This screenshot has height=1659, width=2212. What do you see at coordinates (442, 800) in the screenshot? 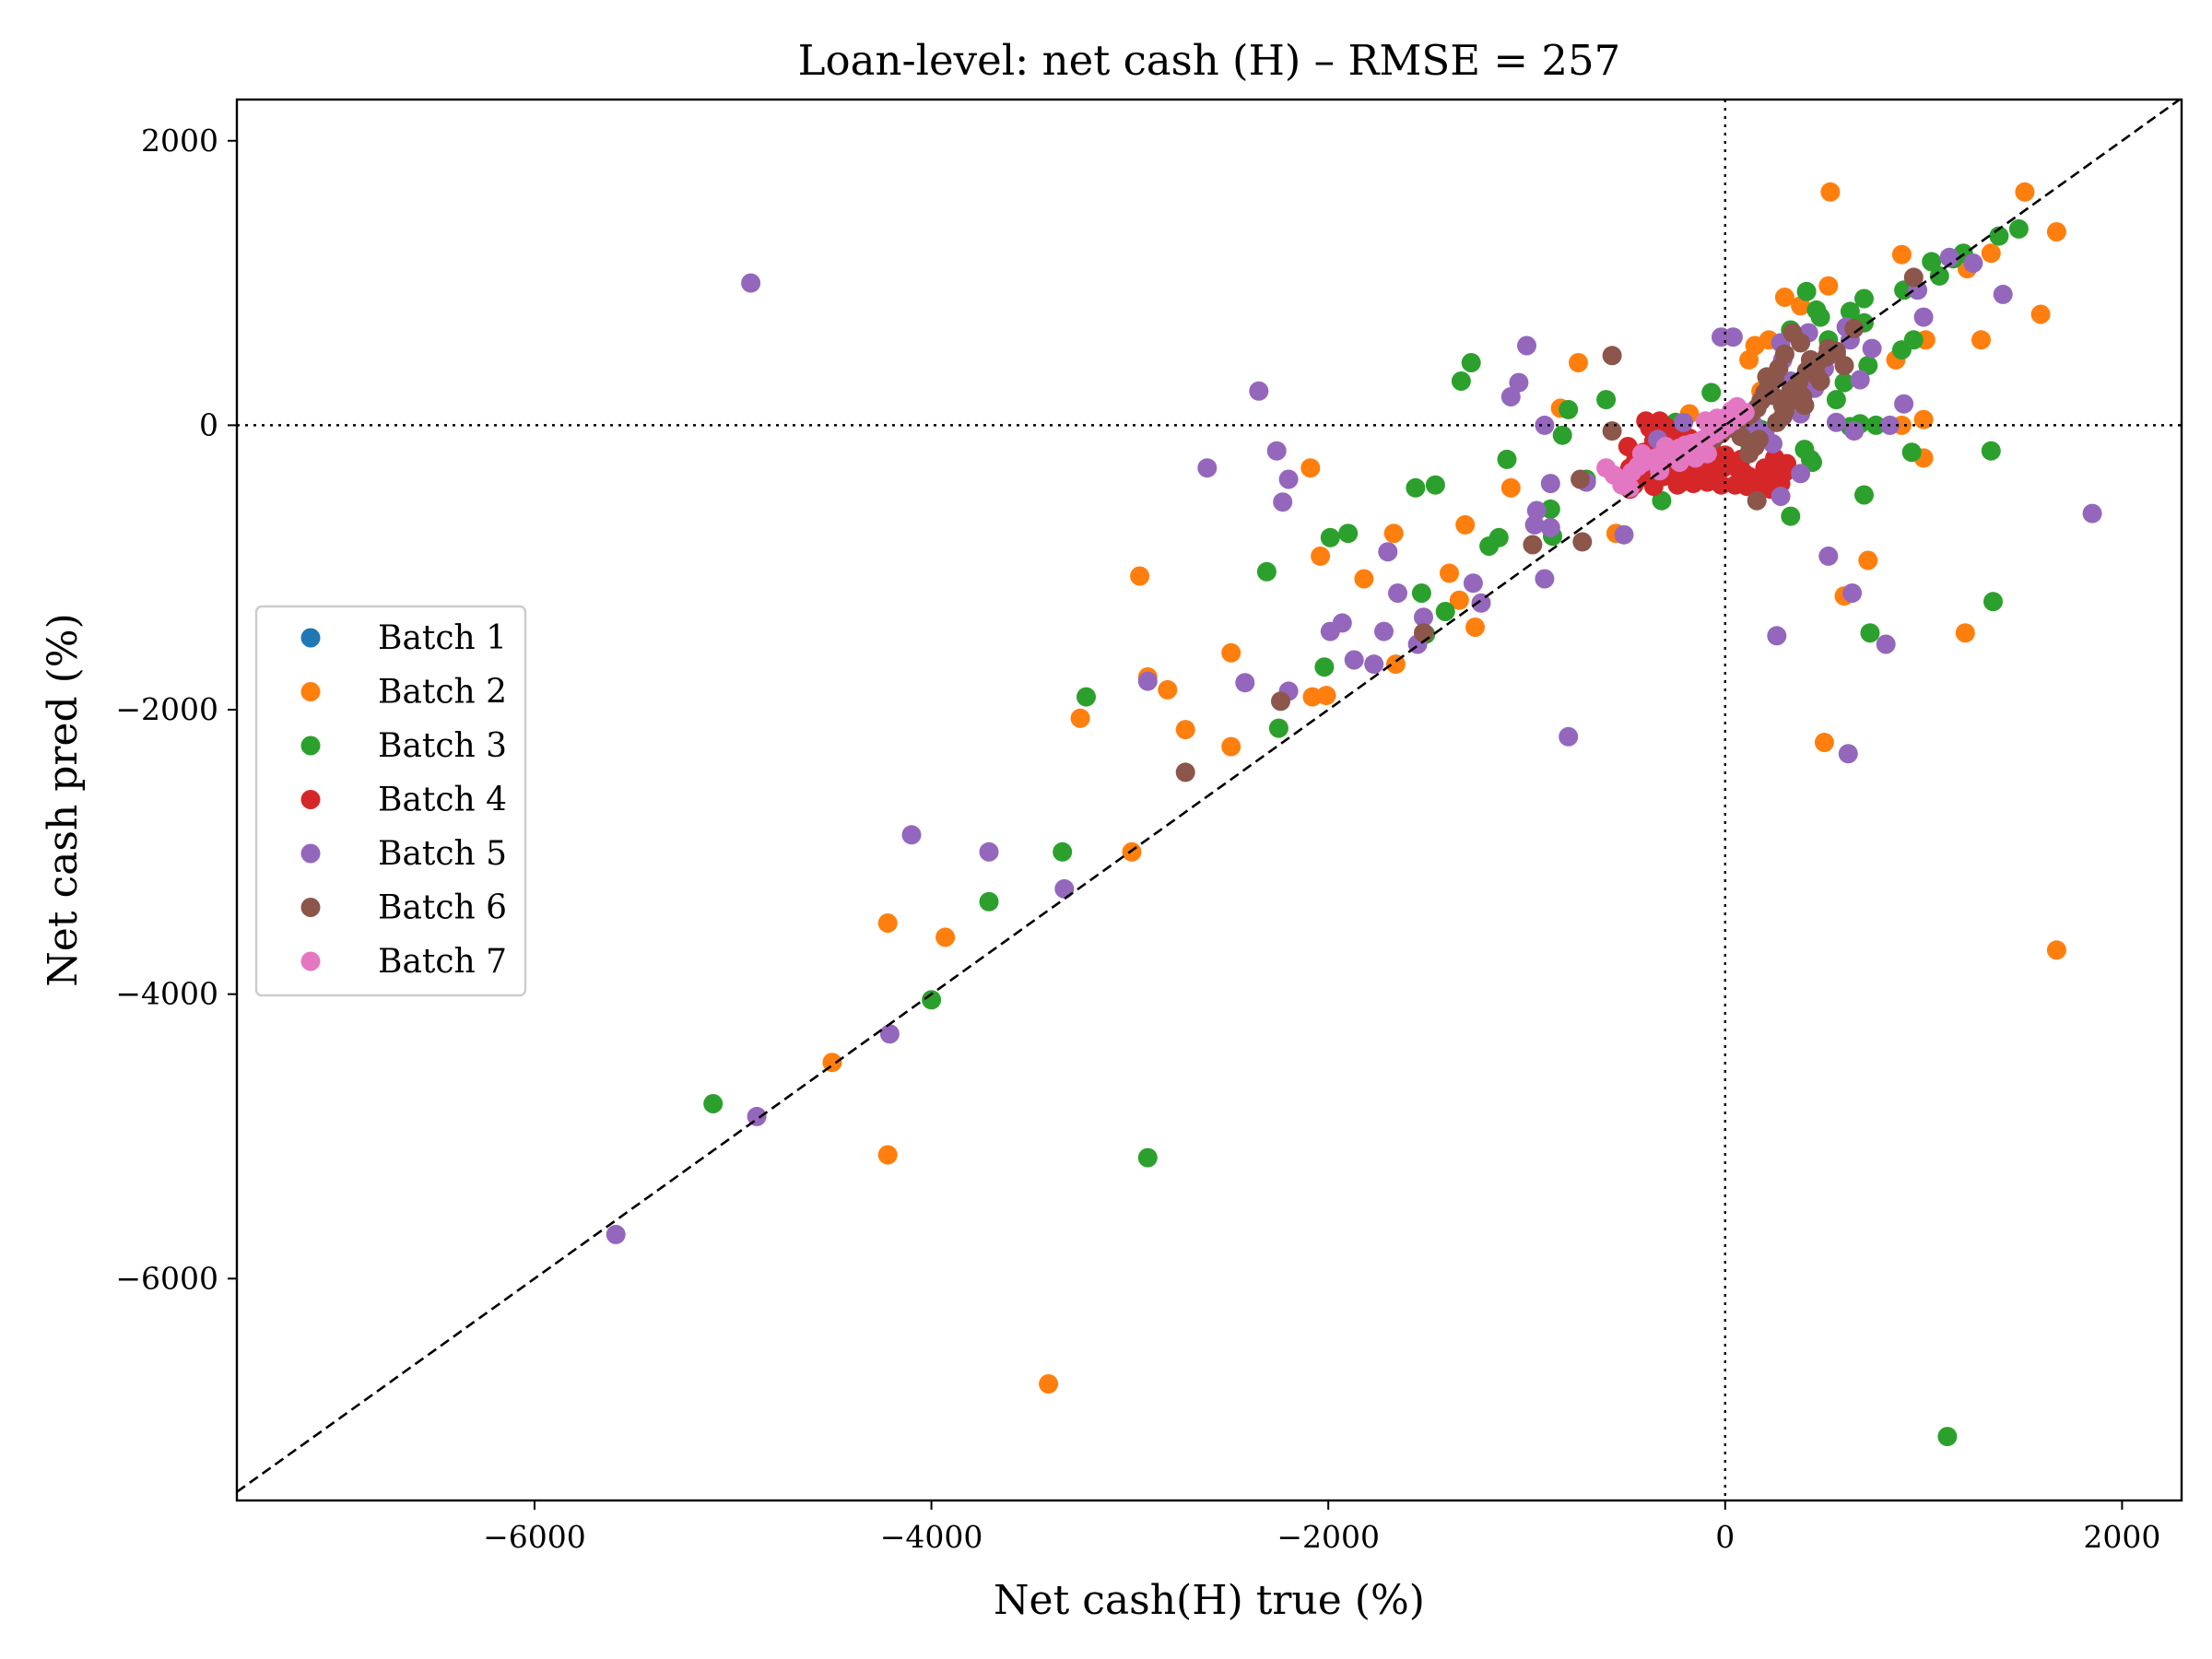
I see `legend-label-batch-4: Batch 4` at bounding box center [442, 800].